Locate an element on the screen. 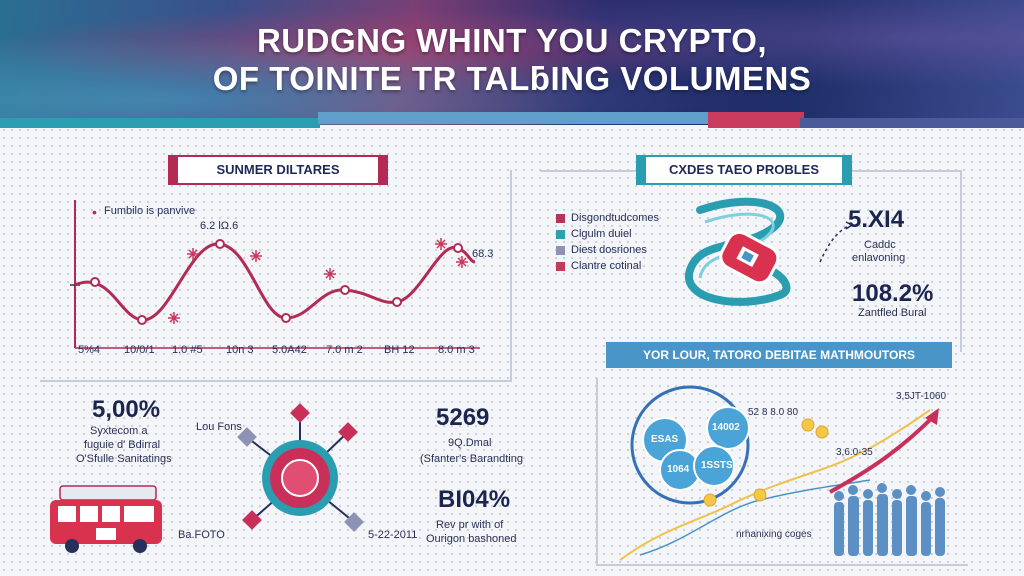  summer-x-tick-label: 1.0 #5 is located at coordinates (187, 350).